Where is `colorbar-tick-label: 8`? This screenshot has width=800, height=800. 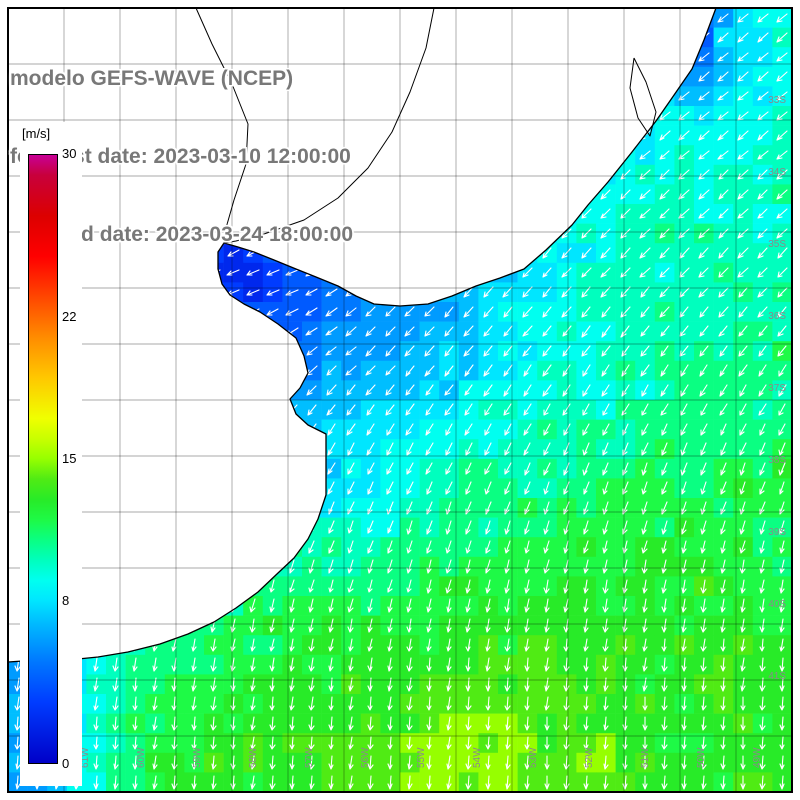 colorbar-tick-label: 8 is located at coordinates (66, 601).